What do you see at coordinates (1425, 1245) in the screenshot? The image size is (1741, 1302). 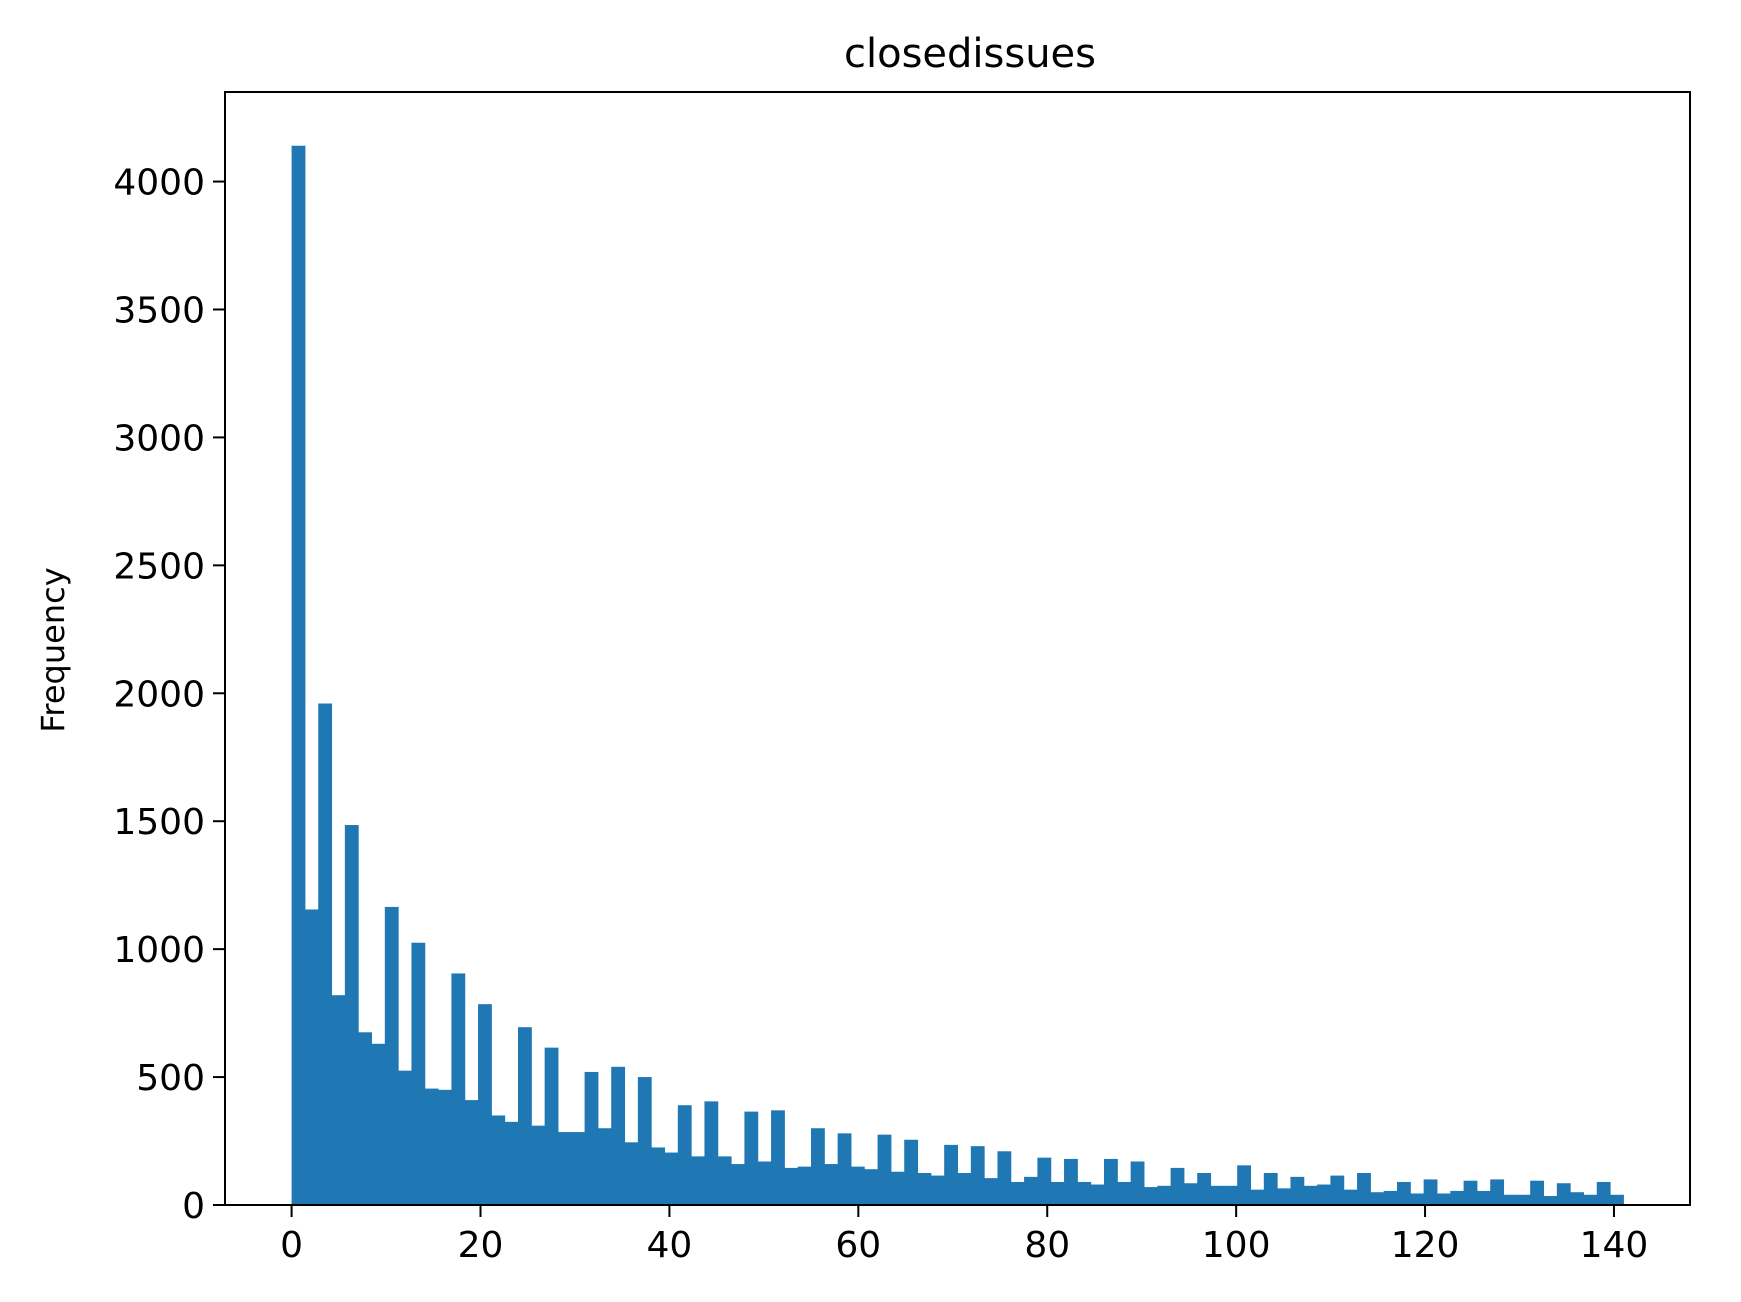 I see `x-tick-label: 120` at bounding box center [1425, 1245].